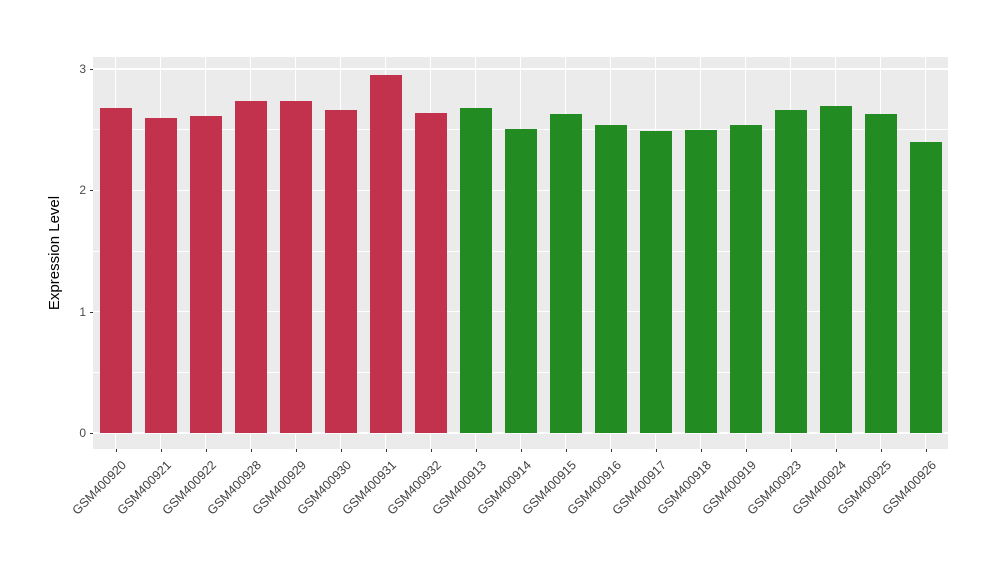 This screenshot has height=580, width=1000. Describe the element at coordinates (82, 190) in the screenshot. I see `y-tick-label: 2` at that location.